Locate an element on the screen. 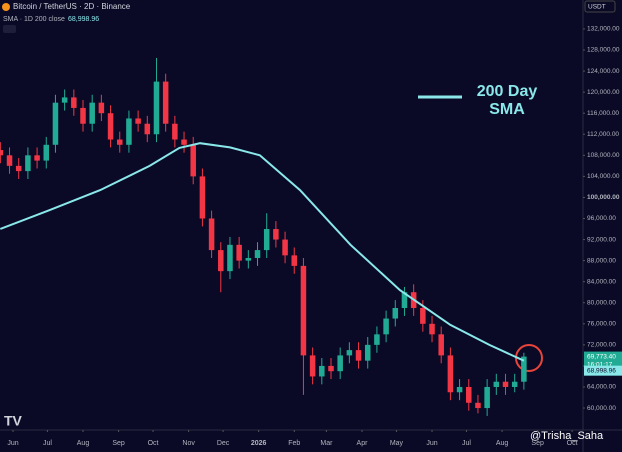 The height and width of the screenshot is (452, 622). collapse-button is located at coordinates (9, 29).